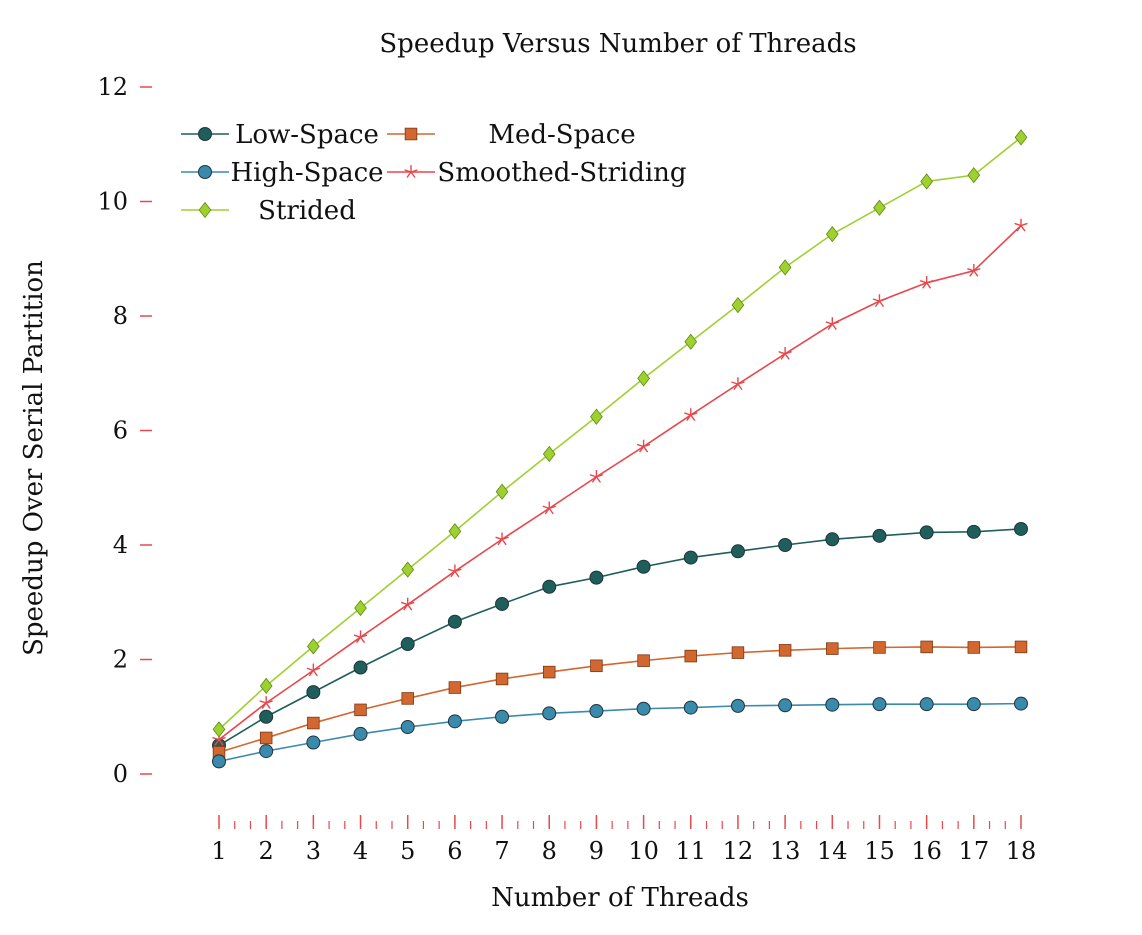  What do you see at coordinates (360, 851) in the screenshot?
I see `x-tick-label: 4` at bounding box center [360, 851].